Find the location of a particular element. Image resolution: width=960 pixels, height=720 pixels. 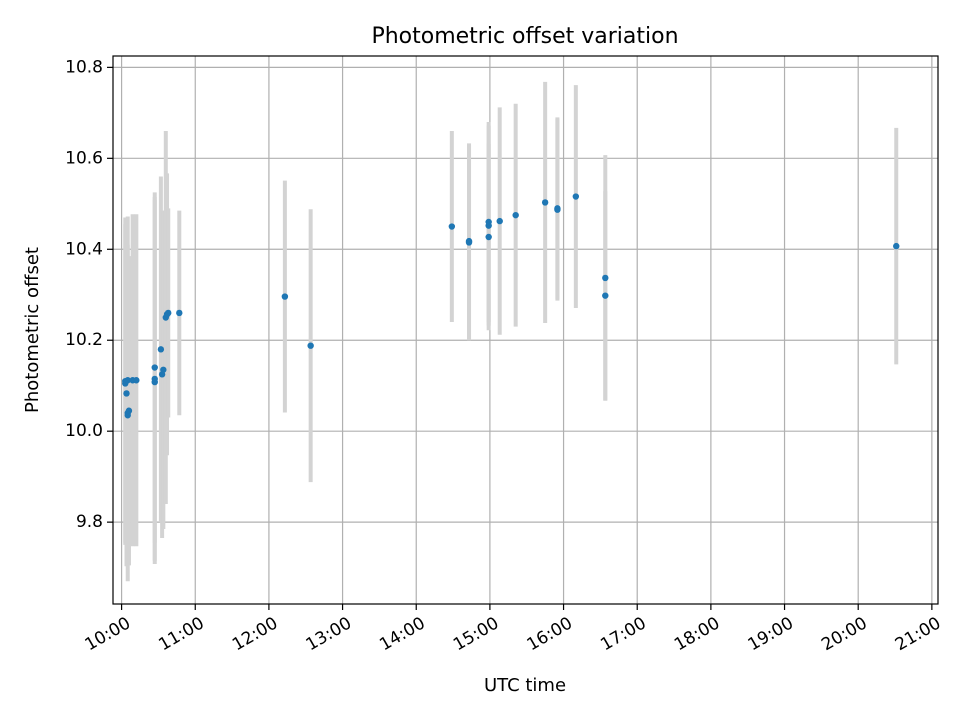

x-tick-label: 13:00 is located at coordinates (329, 634).